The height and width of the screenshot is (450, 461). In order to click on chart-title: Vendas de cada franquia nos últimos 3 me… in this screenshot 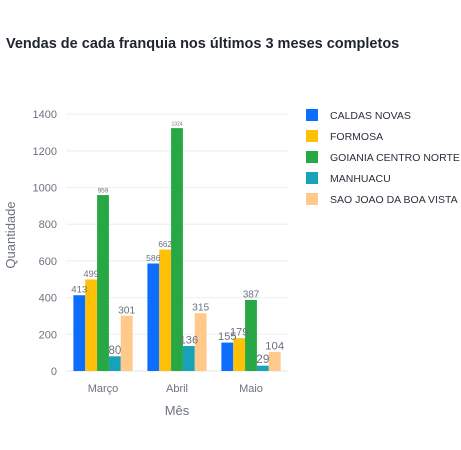, I will do `click(203, 44)`.